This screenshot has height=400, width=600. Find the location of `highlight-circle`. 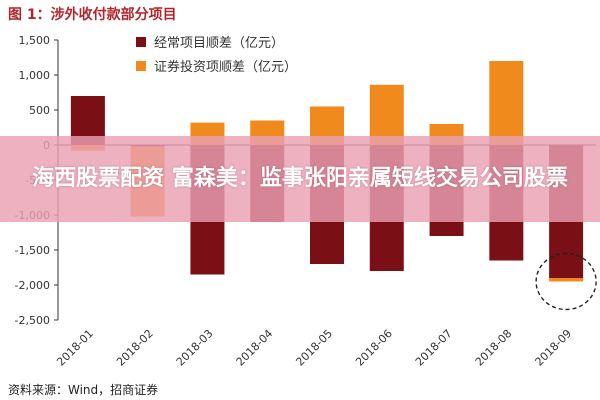

highlight-circle is located at coordinates (566, 281).